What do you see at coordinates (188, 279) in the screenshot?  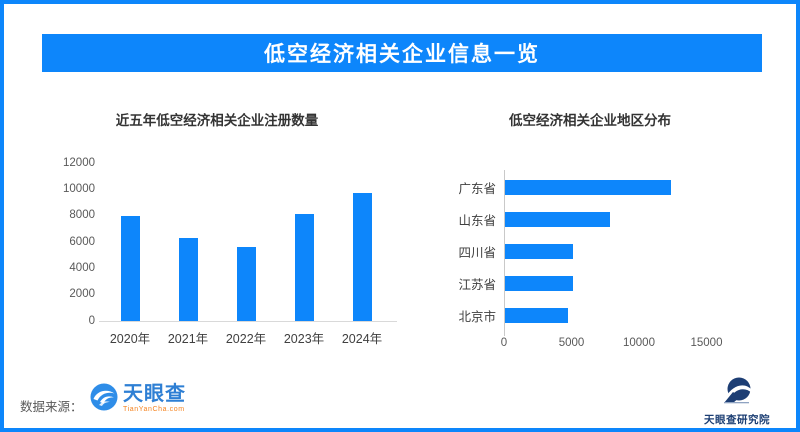 I see `vertical-bar-2021年` at bounding box center [188, 279].